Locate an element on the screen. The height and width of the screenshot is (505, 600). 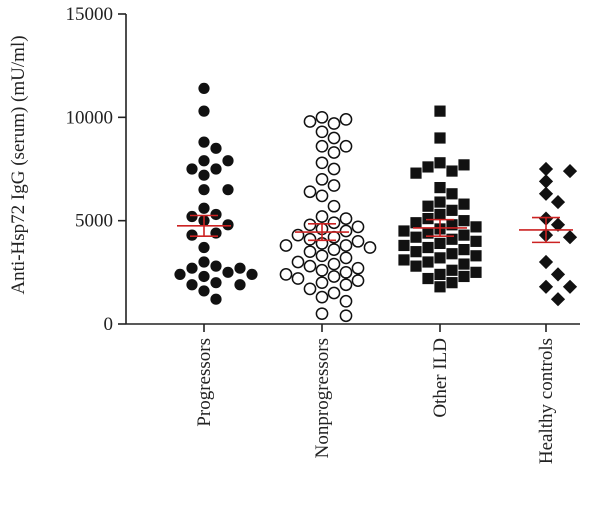
y-tick-label: 10000 is located at coordinates (90, 117).